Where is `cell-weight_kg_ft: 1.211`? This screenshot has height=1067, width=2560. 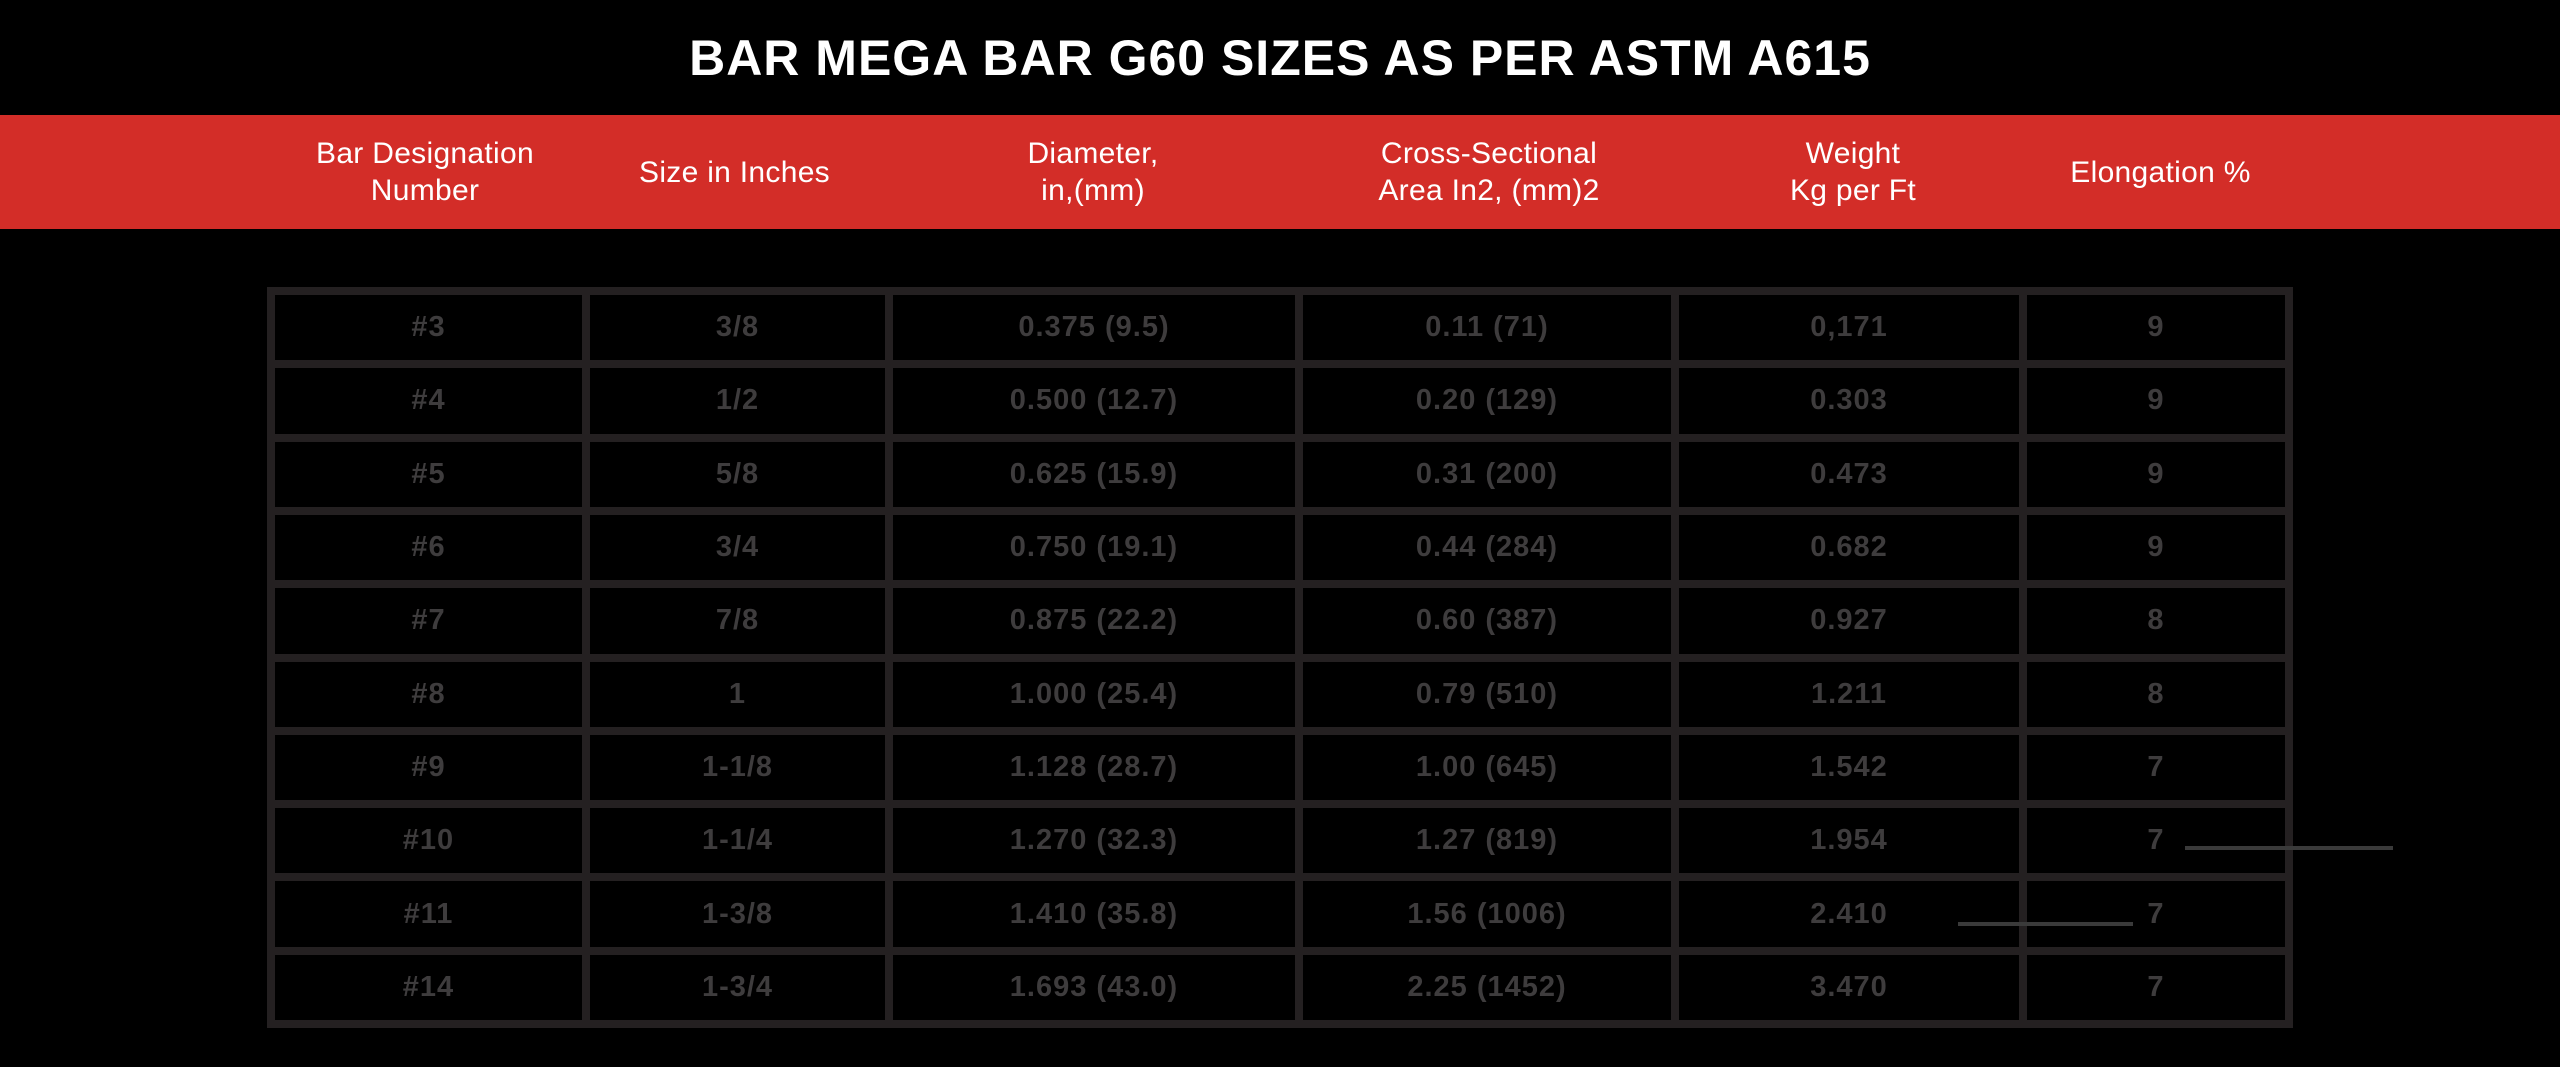
cell-weight_kg_ft: 1.211 is located at coordinates (1849, 694).